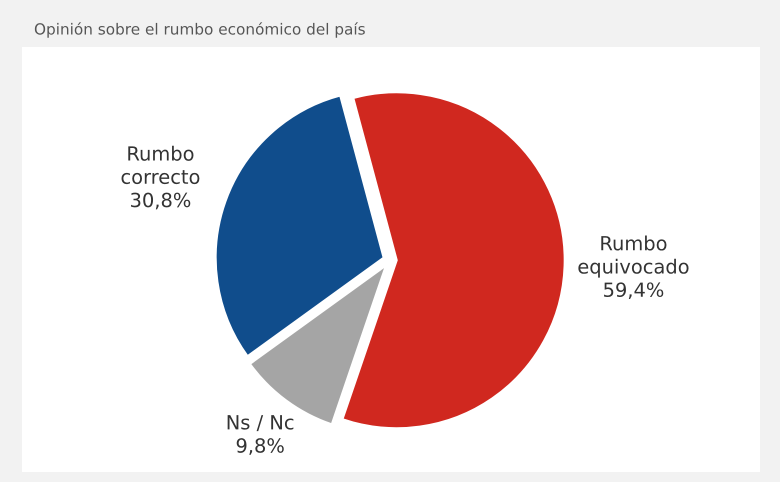 This screenshot has height=482, width=780. I want to click on slice-label: Ns / Nc, so click(261, 423).